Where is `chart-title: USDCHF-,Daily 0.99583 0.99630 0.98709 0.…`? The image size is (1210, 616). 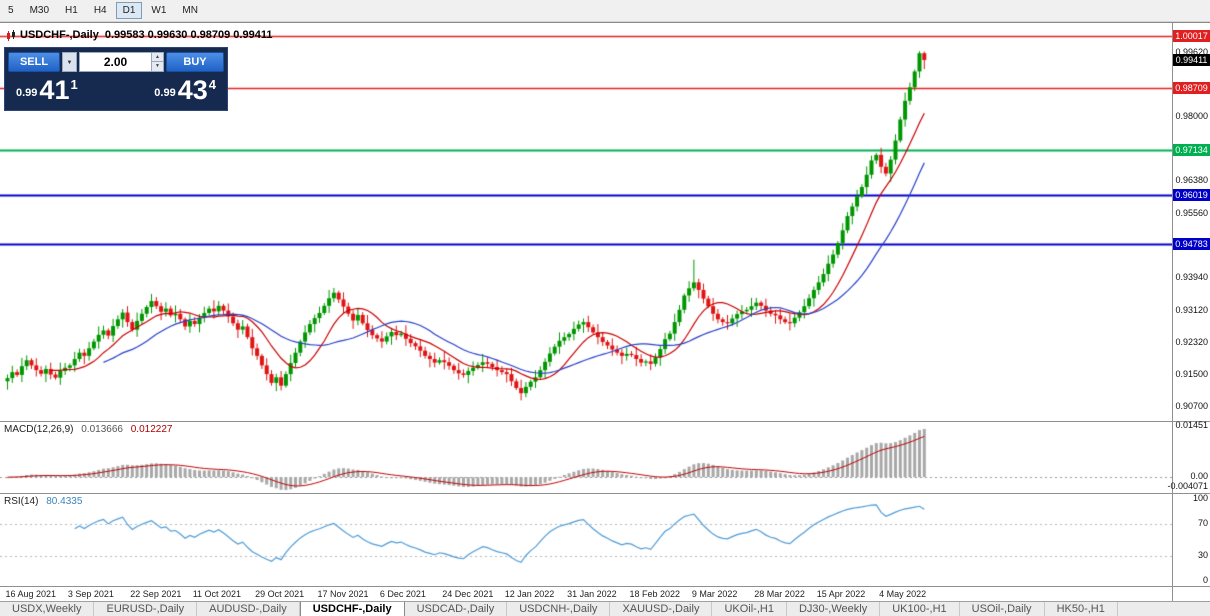
chart-title: USDCHF-,Daily 0.99583 0.99630 0.98709 0.… is located at coordinates (139, 35).